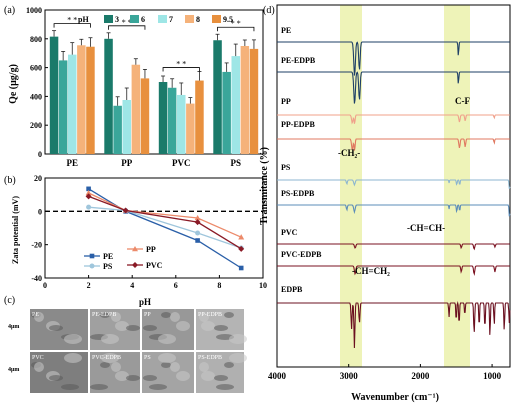  Describe the element at coordinates (263, 285) in the screenshot. I see `panel-b-xtick-label: 10` at that location.